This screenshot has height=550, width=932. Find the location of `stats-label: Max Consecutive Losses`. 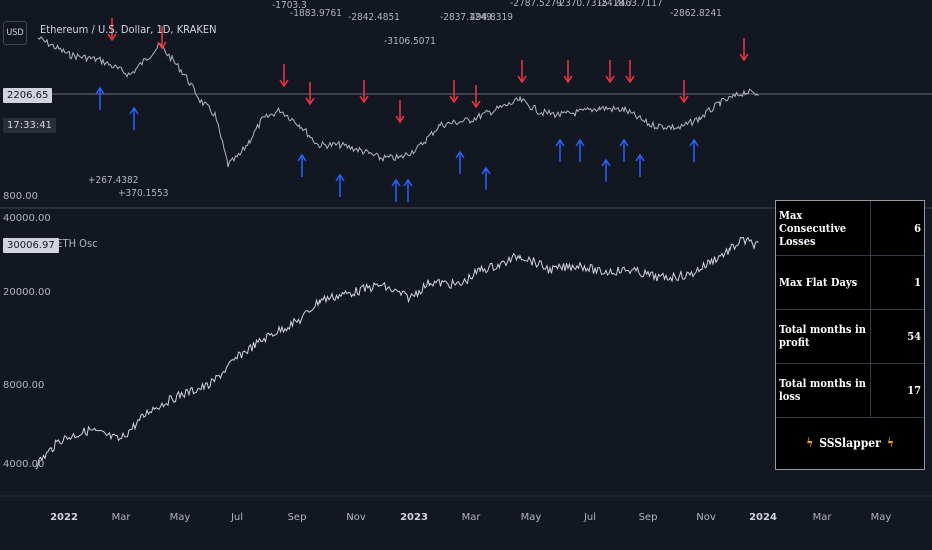

stats-label: Max Consecutive Losses is located at coordinates (823, 228).